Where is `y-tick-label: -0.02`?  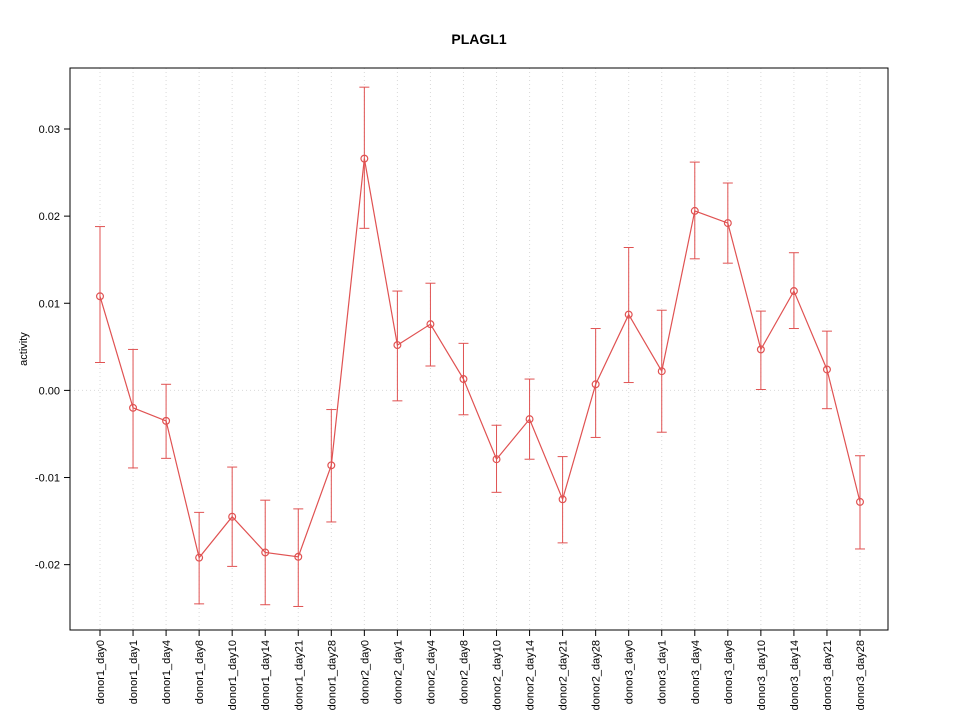
y-tick-label: -0.02 is located at coordinates (47, 566).